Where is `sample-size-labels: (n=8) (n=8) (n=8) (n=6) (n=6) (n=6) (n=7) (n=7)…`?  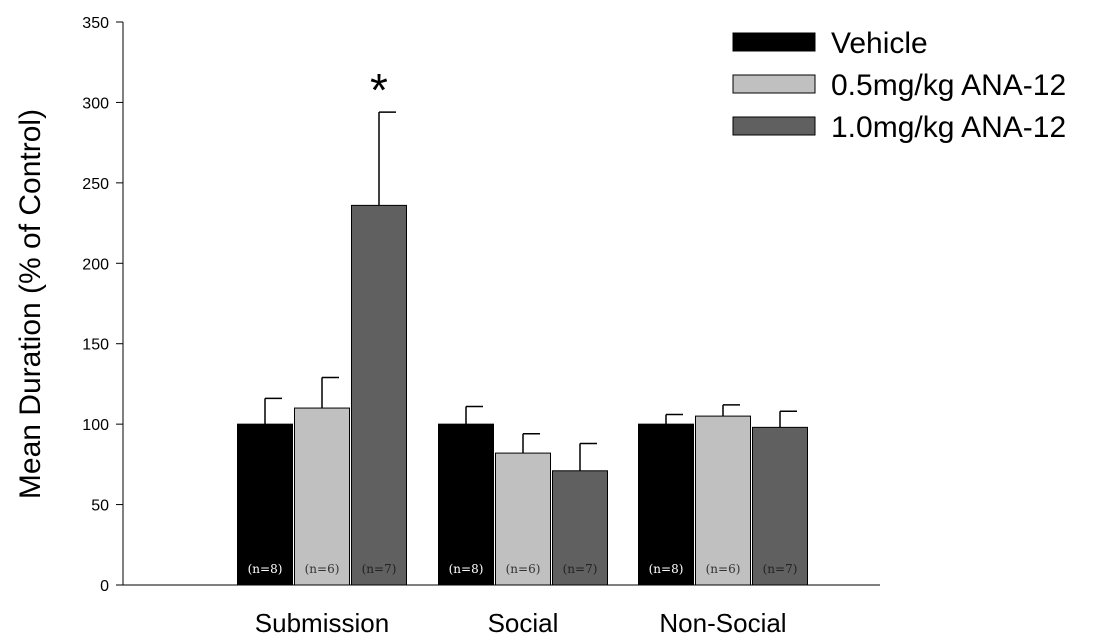 sample-size-labels: (n=8) (n=8) (n=8) (n=6) (n=6) (n=6) (n=7) (n=7)… is located at coordinates (523, 569).